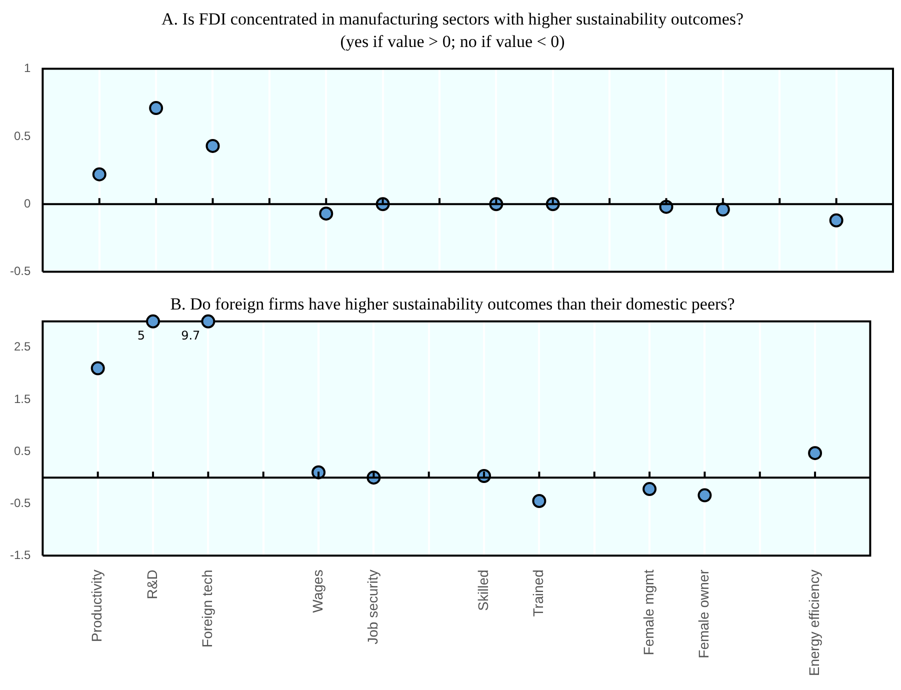  What do you see at coordinates (482, 590) in the screenshot?
I see `x-tick-label: Skilled` at bounding box center [482, 590].